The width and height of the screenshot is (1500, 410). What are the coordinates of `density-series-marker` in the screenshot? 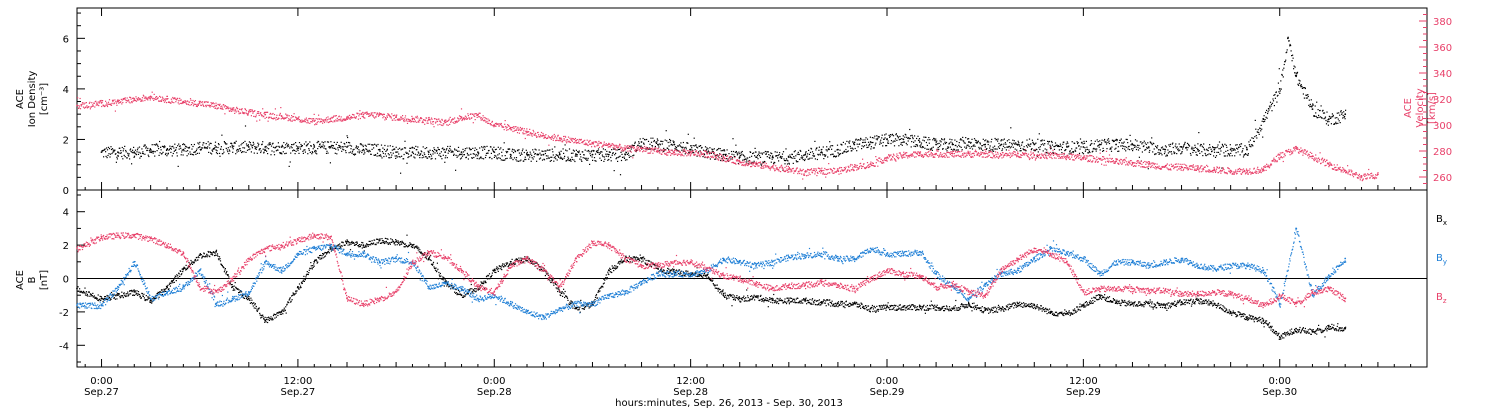 It's located at (919, 142).